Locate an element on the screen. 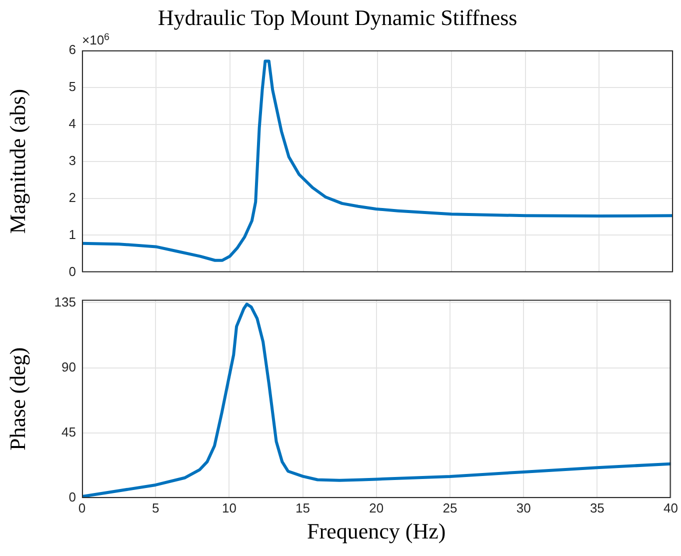 This screenshot has height=556, width=681. x-tick-label: 35 is located at coordinates (597, 508).